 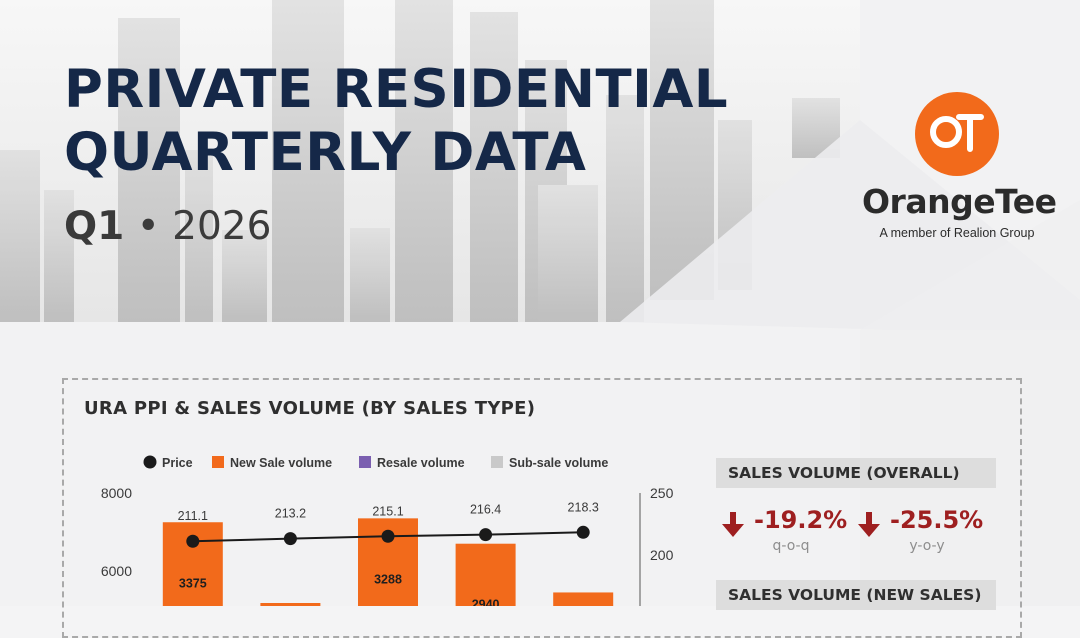 I want to click on legend-marker-price, so click(x=150, y=462).